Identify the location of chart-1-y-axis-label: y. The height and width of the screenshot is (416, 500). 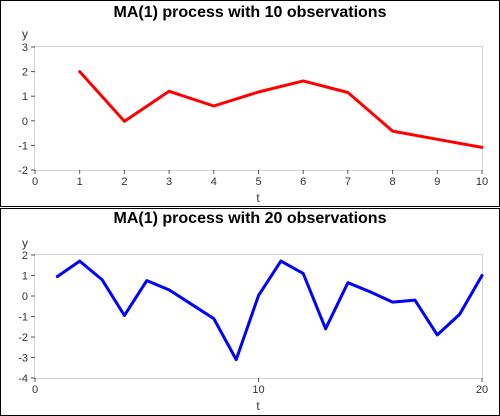
(25, 34).